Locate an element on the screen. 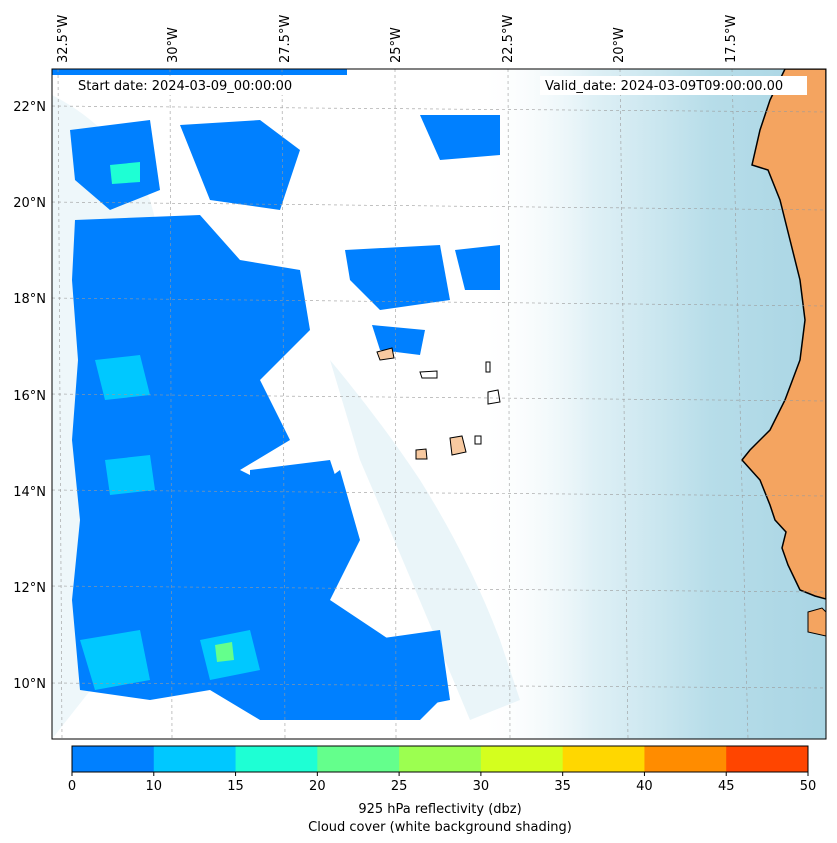 Image resolution: width=837 pixels, height=843 pixels. lon-tick-label: 25°W is located at coordinates (396, 45).